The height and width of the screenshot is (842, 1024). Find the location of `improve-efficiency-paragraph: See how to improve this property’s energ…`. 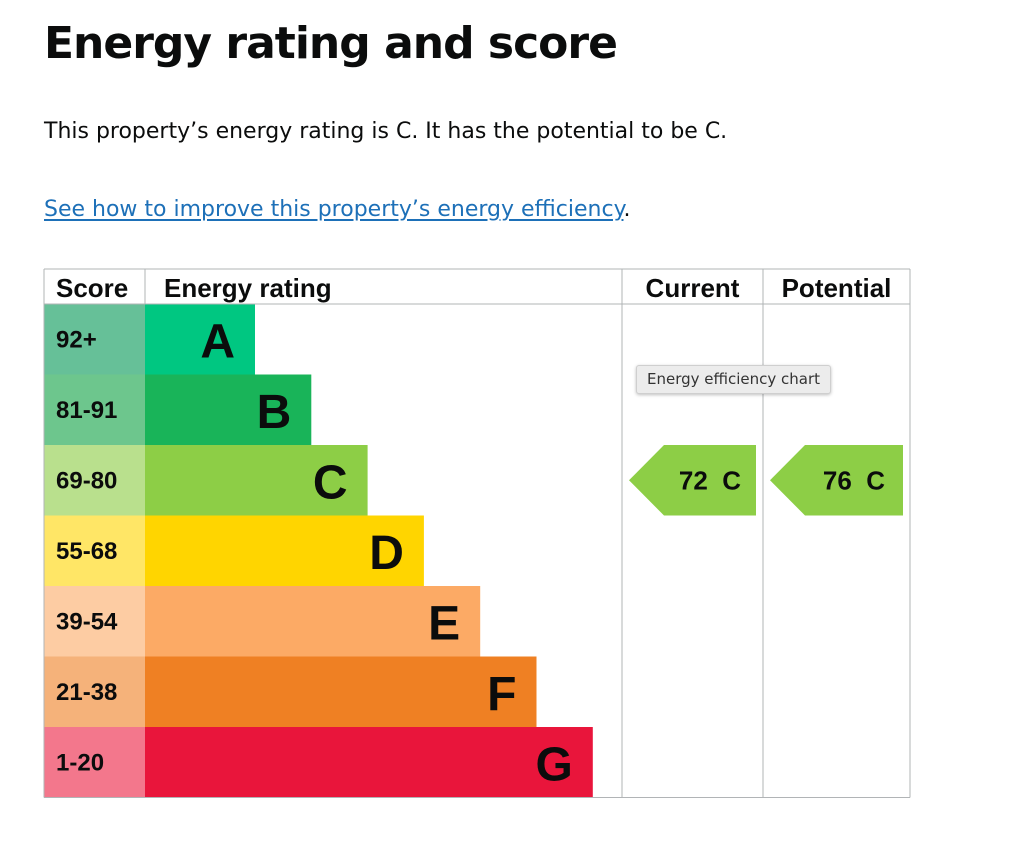

improve-efficiency-paragraph: See how to improve this property’s energ… is located at coordinates (337, 210).